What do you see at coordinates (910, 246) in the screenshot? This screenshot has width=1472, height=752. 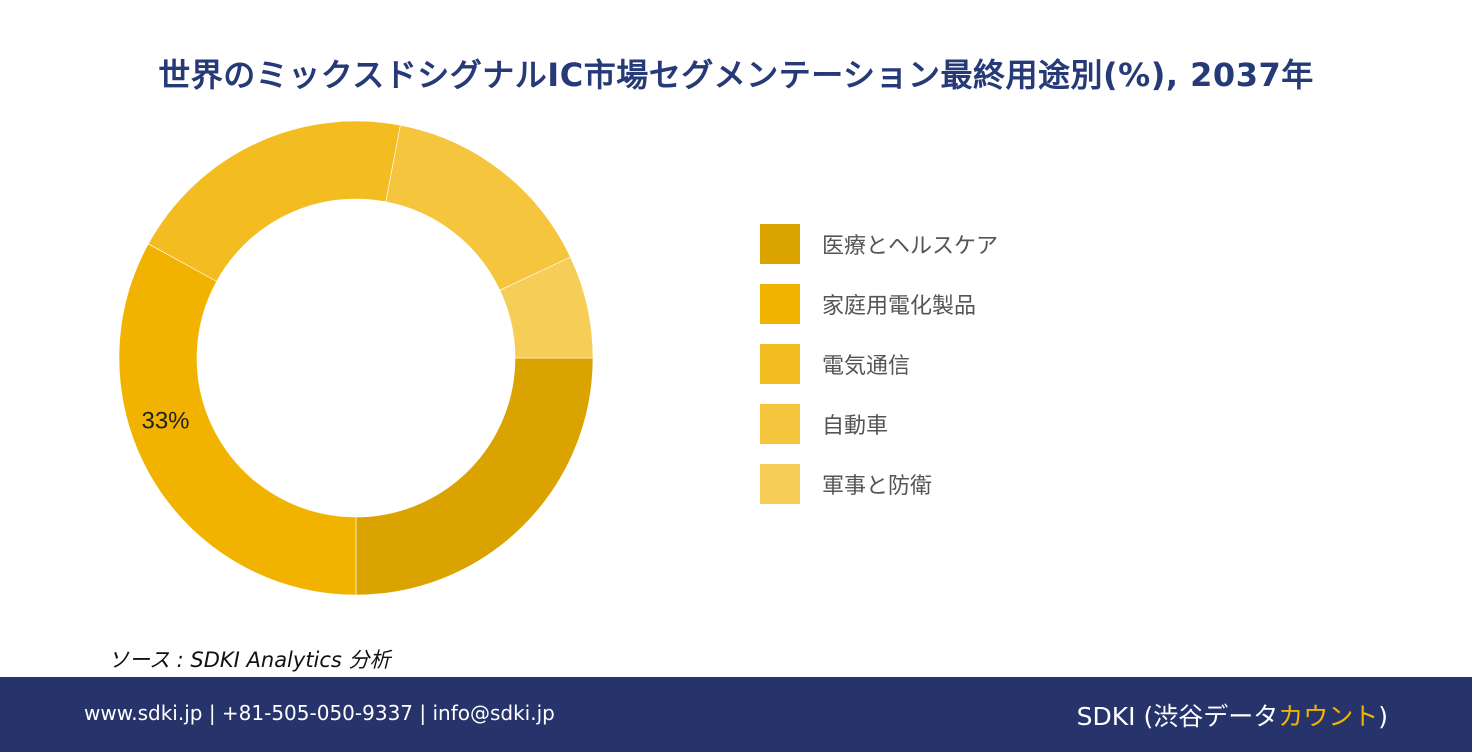 I see `legend-label: 医療とヘルスケア` at bounding box center [910, 246].